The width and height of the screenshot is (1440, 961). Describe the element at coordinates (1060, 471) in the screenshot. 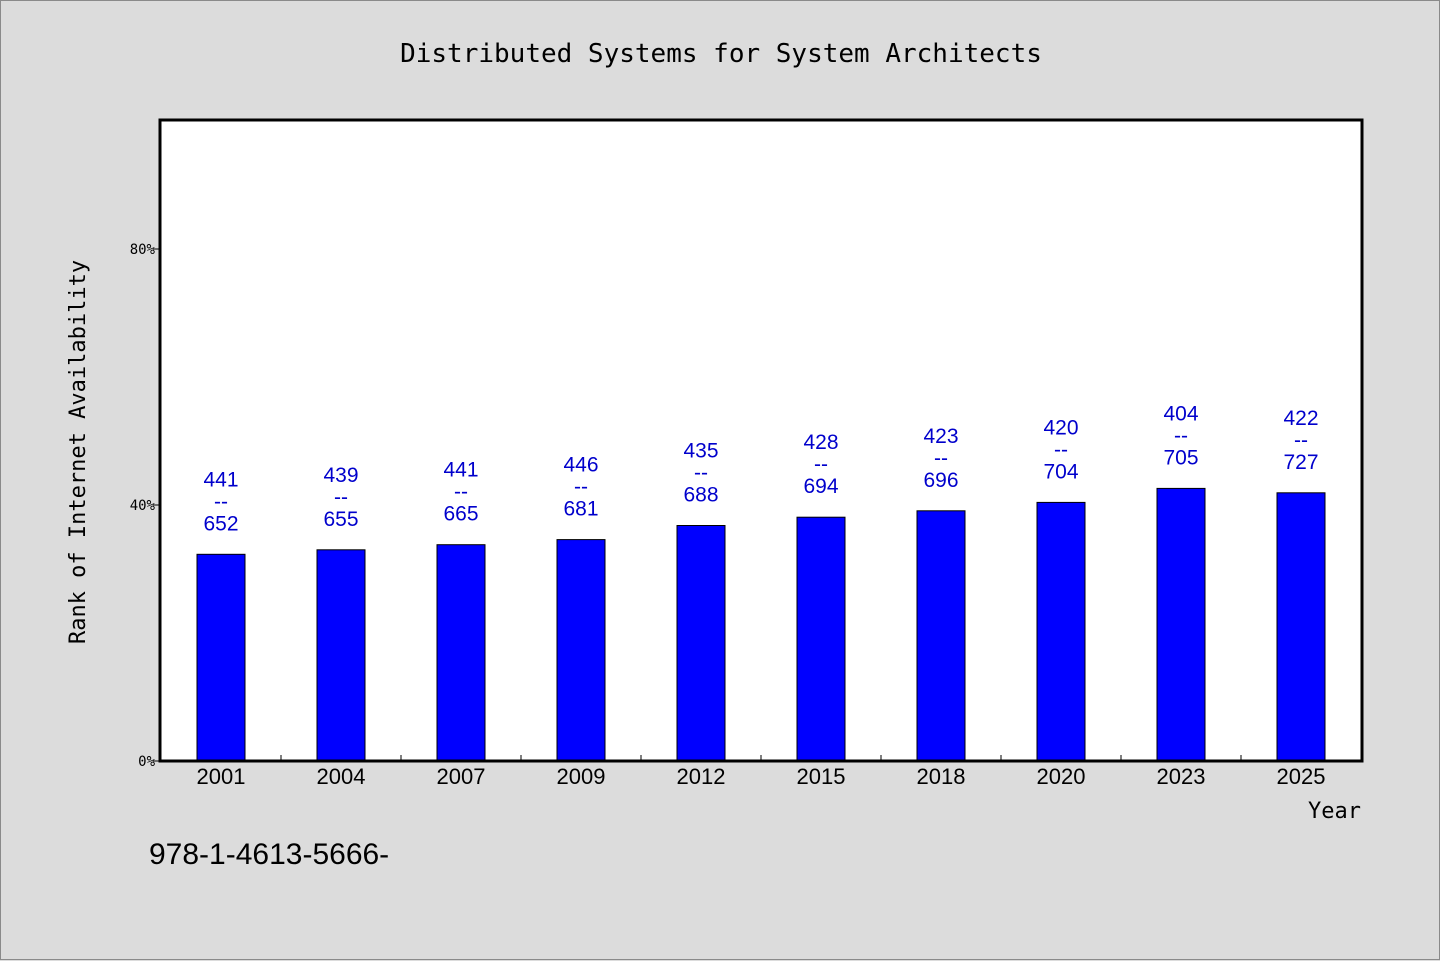

I see `data-label-2020-line-3: 704` at that location.